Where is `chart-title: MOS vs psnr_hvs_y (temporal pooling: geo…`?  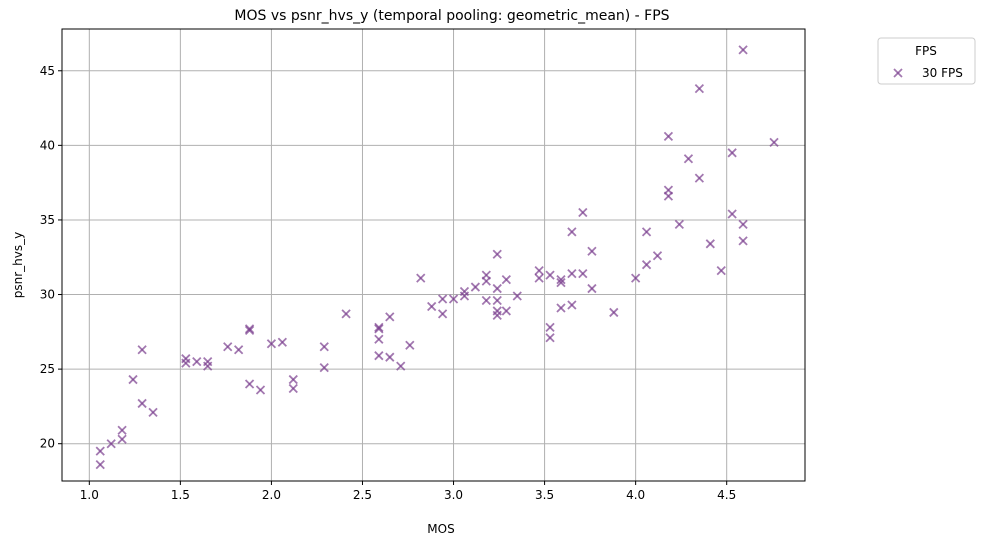
chart-title: MOS vs psnr_hvs_y (temporal pooling: geo… is located at coordinates (451, 16).